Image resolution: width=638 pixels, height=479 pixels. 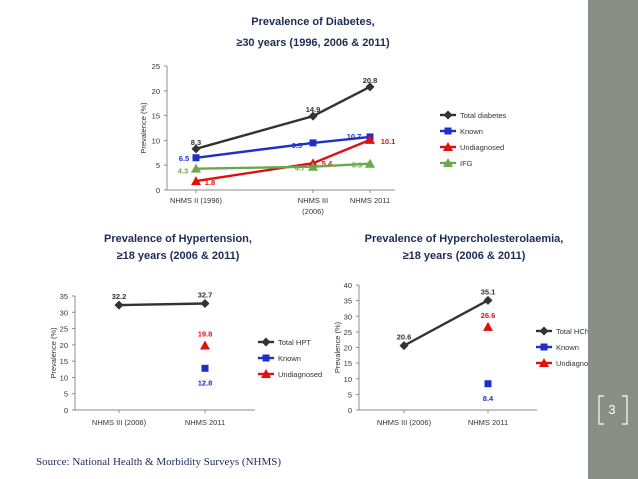 I want to click on legend-label: Total HChol, so click(x=575, y=331).